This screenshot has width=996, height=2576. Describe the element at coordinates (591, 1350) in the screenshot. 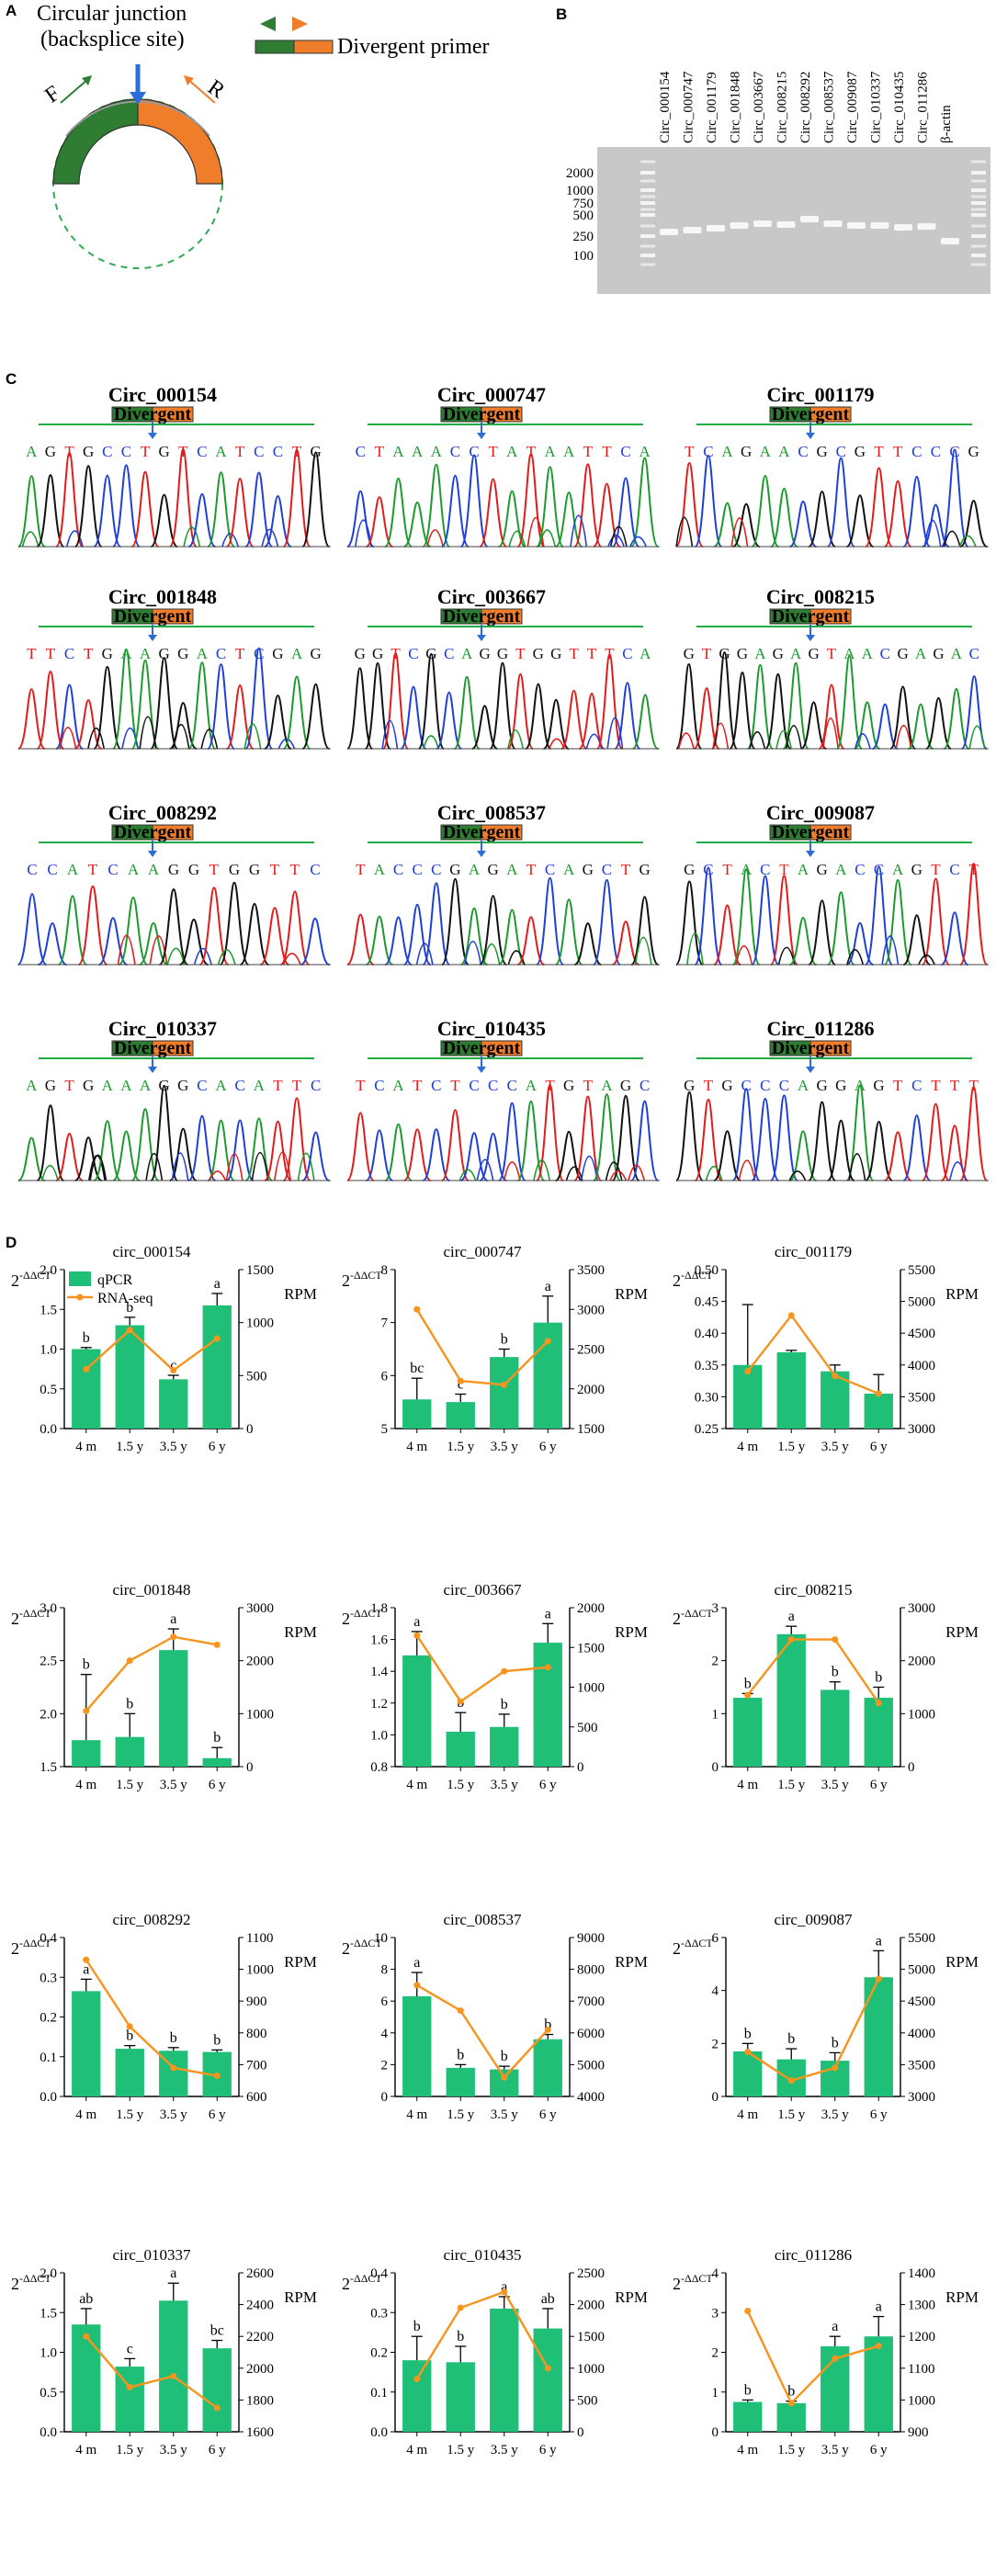

I see `right-tick-label: 2500` at that location.